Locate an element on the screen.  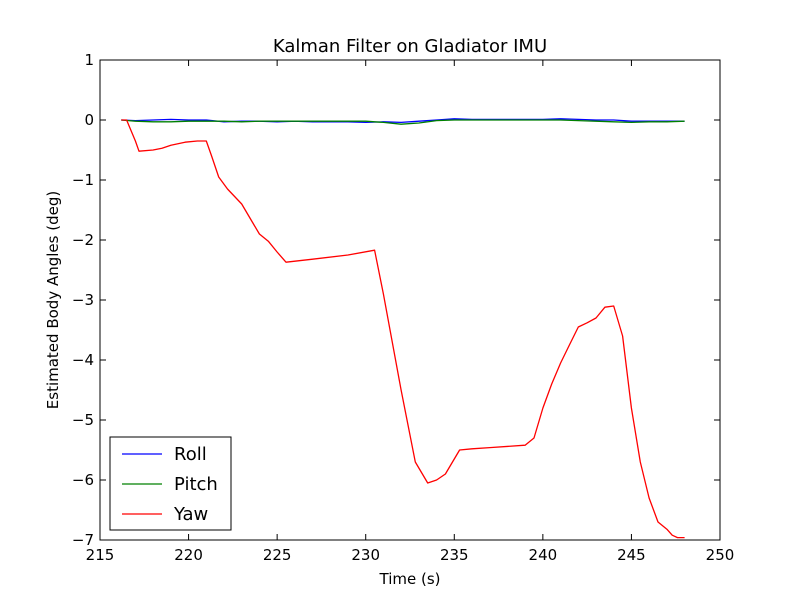
y-tick-label: −2 is located at coordinates (83, 240).